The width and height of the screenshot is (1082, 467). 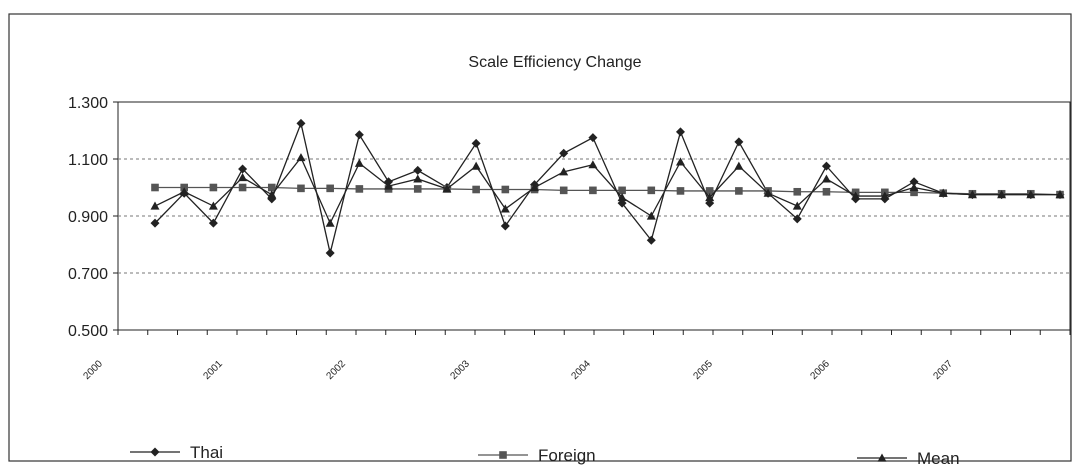 I want to click on legend-label: Mean, so click(x=938, y=458).